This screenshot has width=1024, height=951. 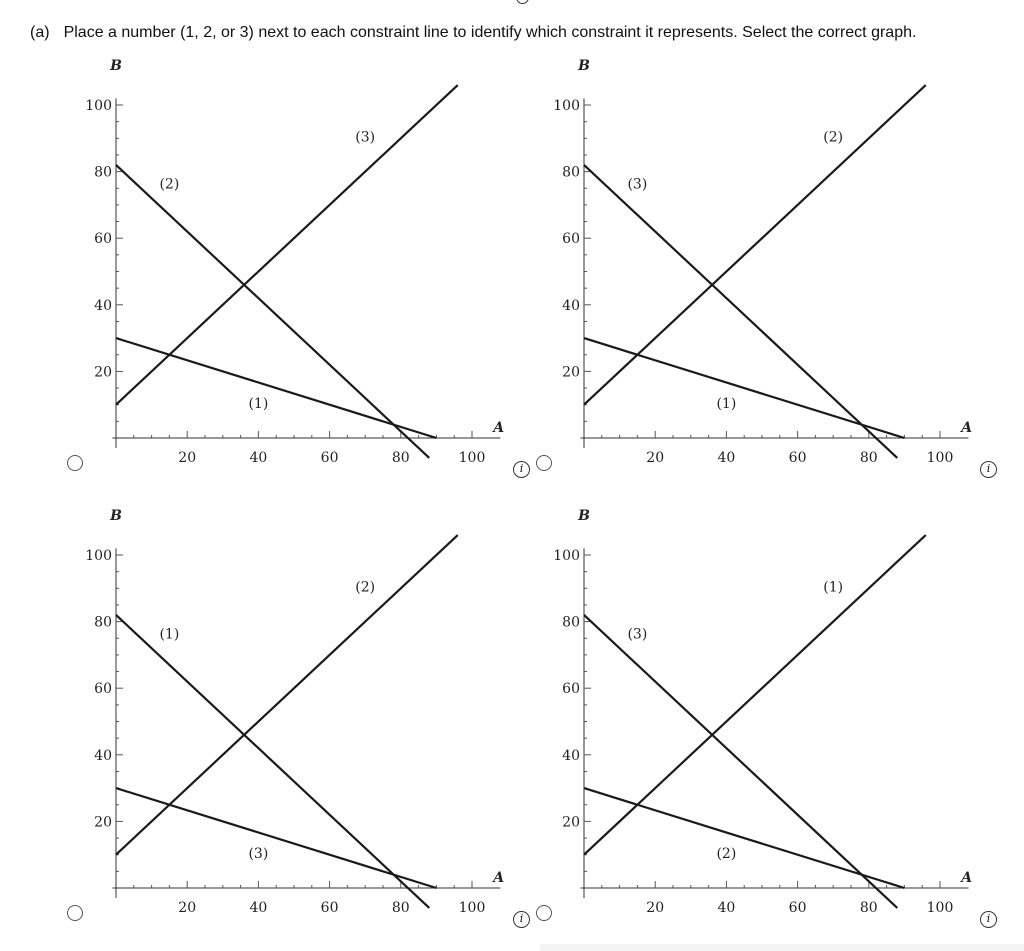 I want to click on partial-info-icon, so click(x=522, y=2).